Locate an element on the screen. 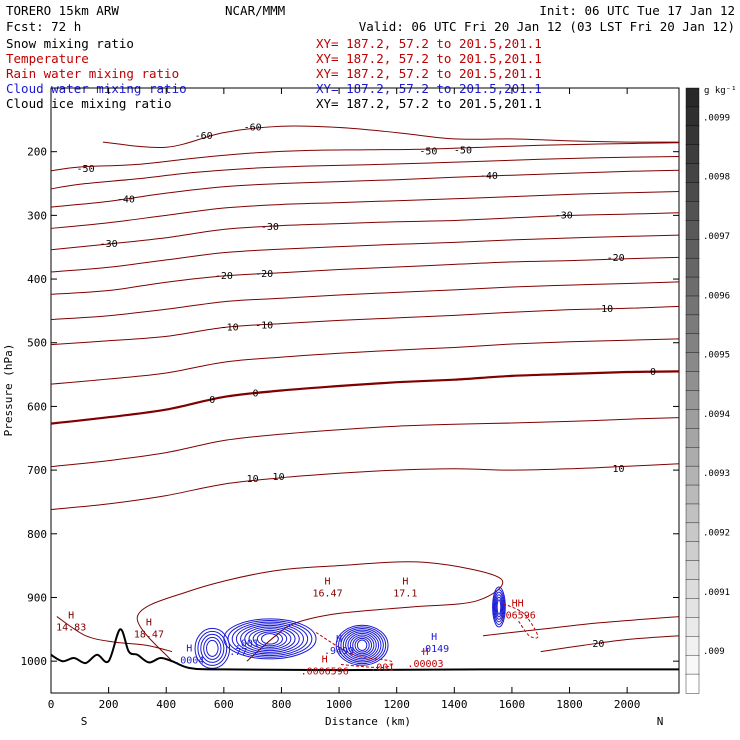  colorbar-label: .0094 is located at coordinates (716, 415).